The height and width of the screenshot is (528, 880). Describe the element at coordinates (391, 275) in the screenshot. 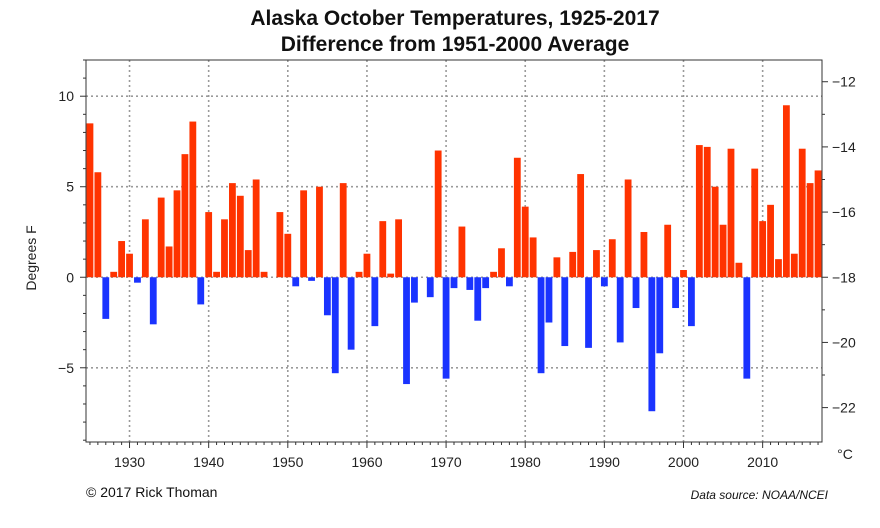

I see `bar-1963` at that location.